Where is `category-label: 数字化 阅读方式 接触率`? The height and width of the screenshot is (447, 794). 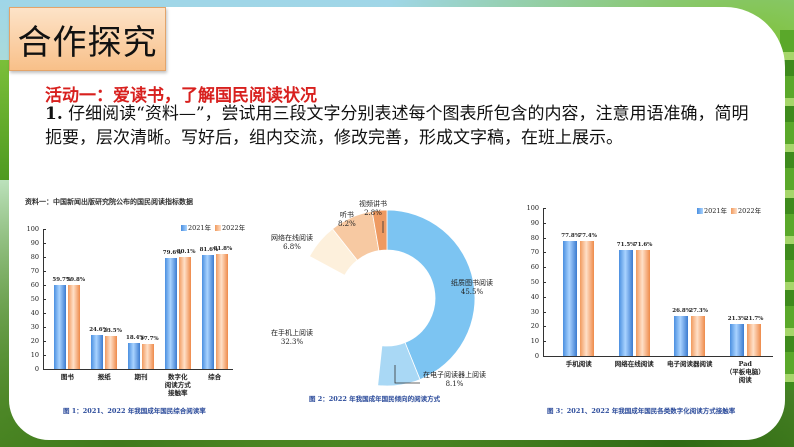 category-label: 数字化 阅读方式 接触率 is located at coordinates (177, 385).